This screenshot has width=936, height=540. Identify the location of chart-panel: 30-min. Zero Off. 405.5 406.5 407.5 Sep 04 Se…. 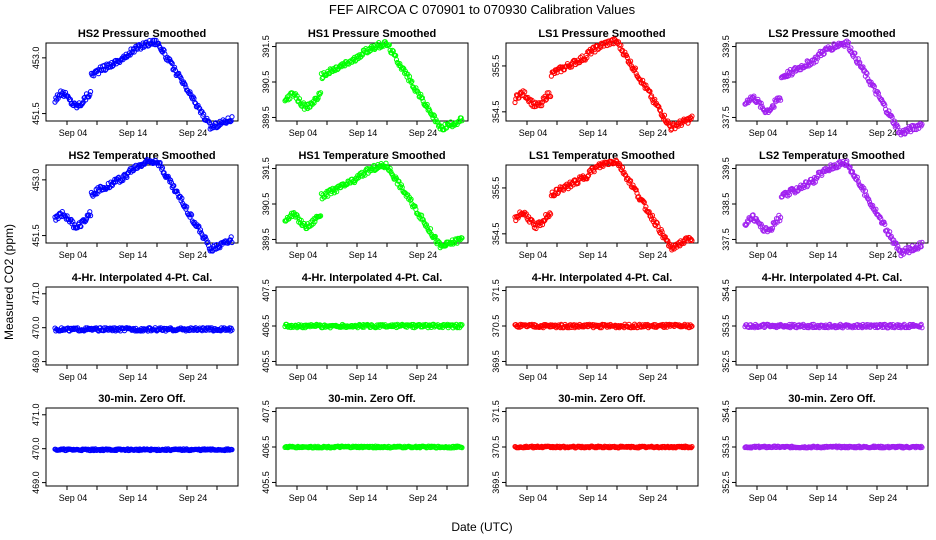
(365, 448).